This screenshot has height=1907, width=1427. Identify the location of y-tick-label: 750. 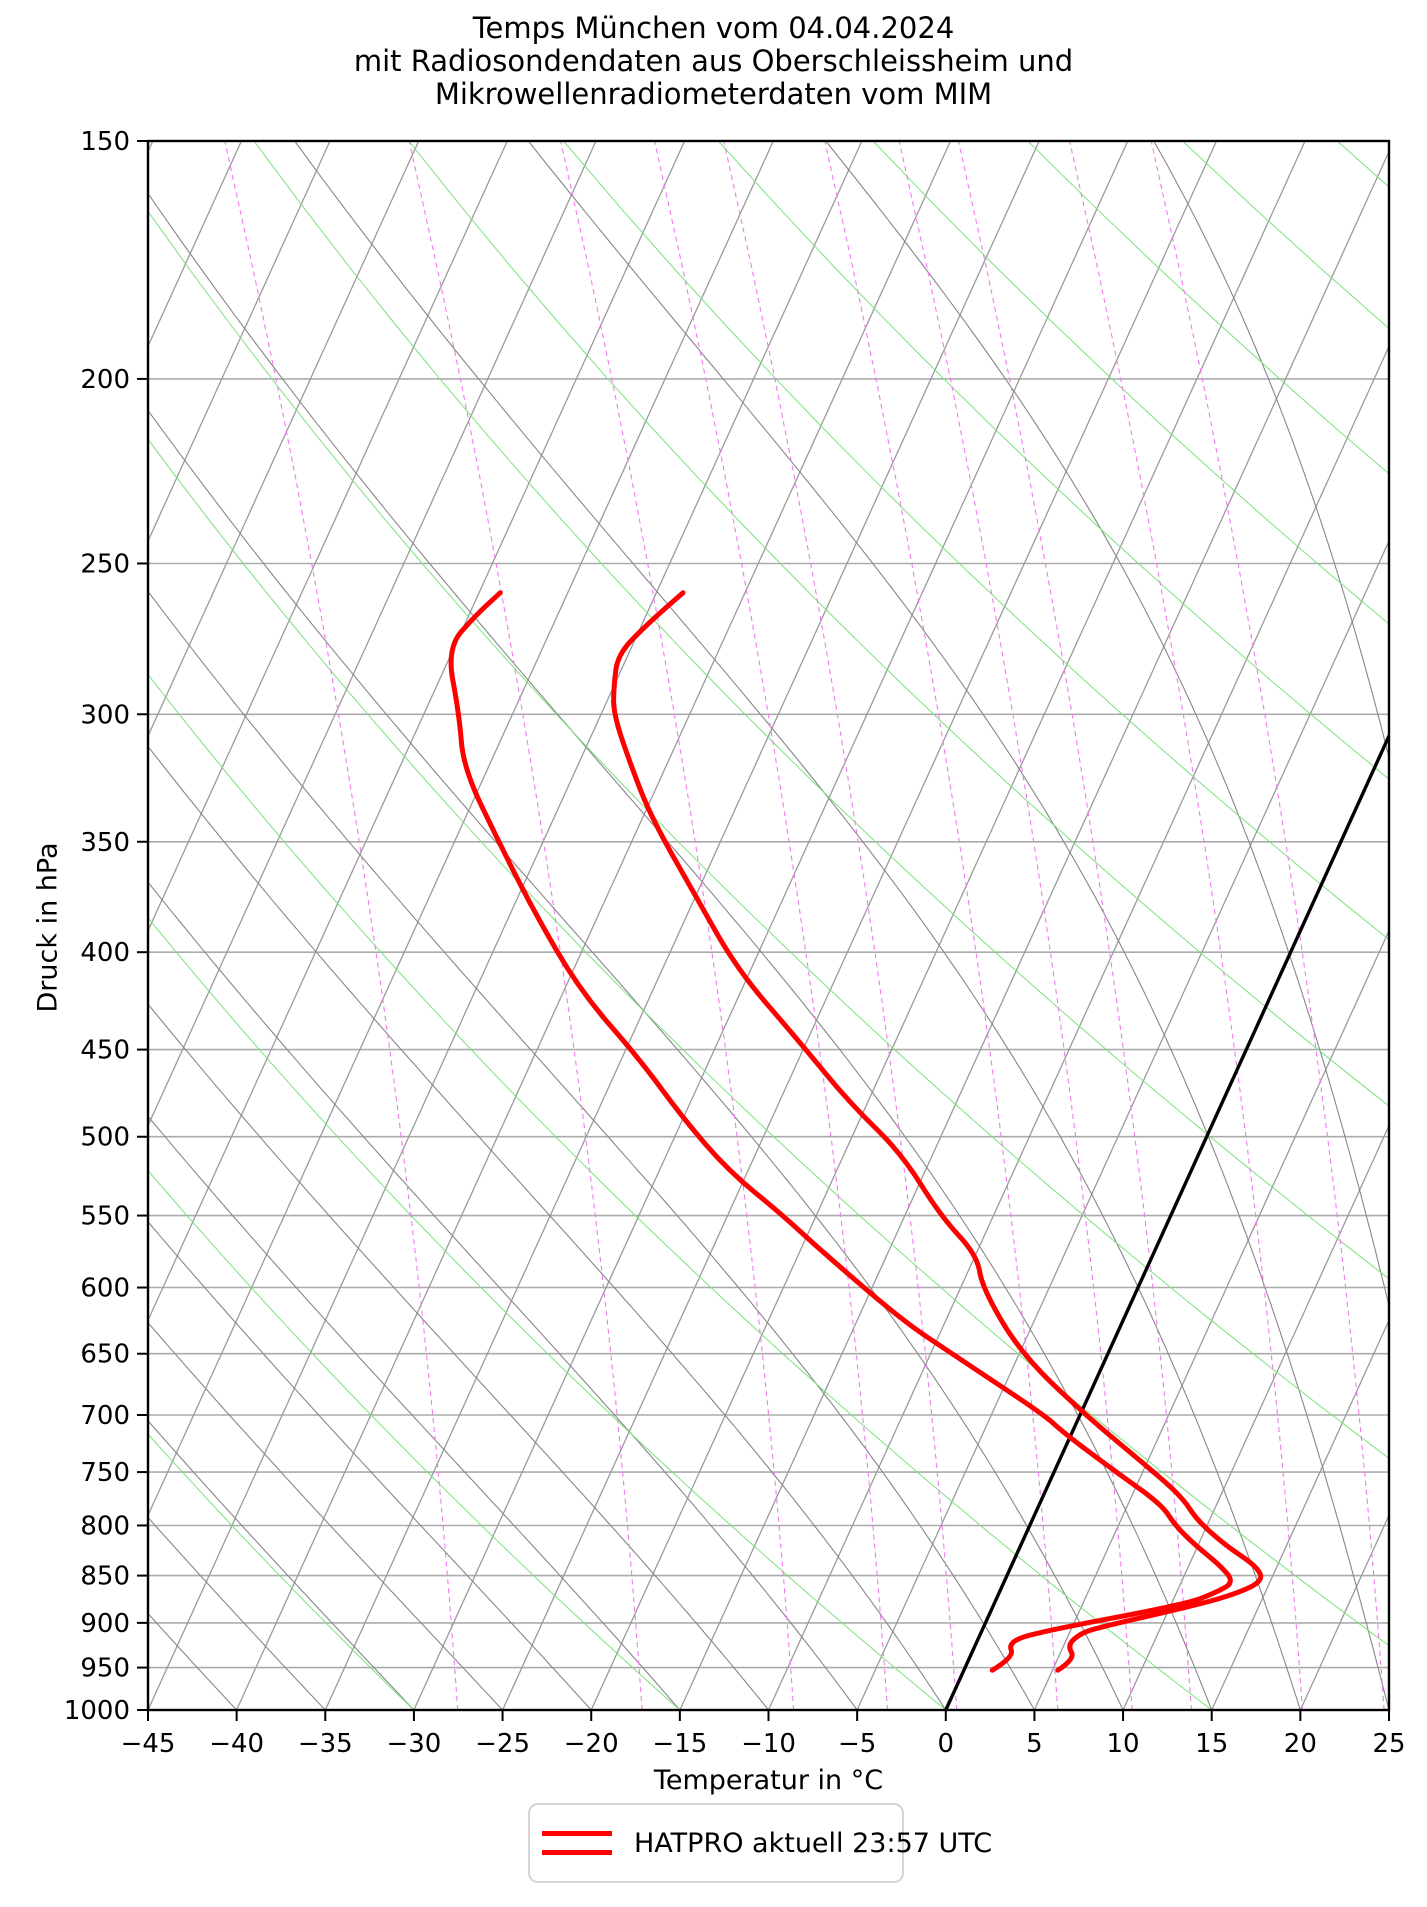
(105, 1473).